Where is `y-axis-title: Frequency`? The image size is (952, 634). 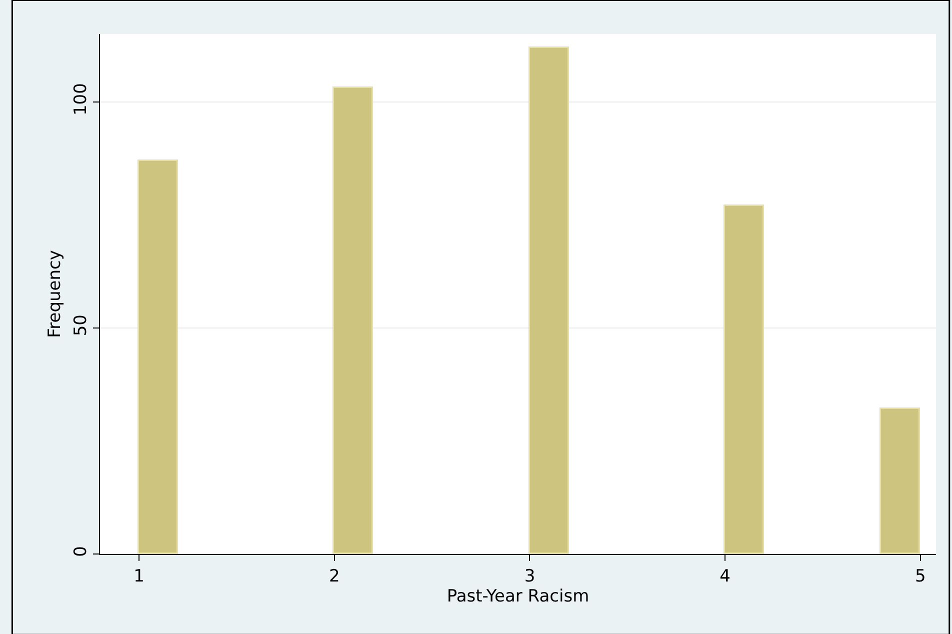
y-axis-title: Frequency is located at coordinates (54, 294).